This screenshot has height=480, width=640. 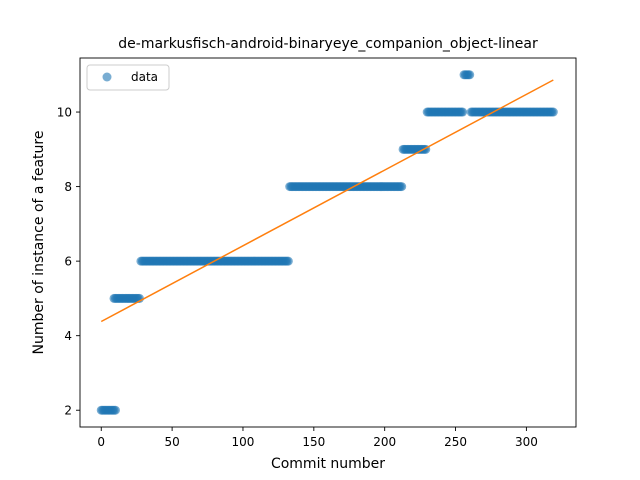 I want to click on x-tick-label: 0, so click(x=101, y=442).